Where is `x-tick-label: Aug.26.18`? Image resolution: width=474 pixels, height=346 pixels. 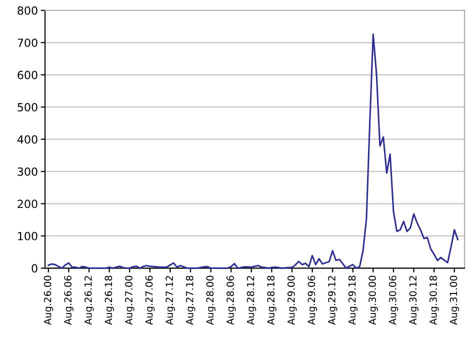
x-tick-label: Aug.26.18 is located at coordinates (109, 300).